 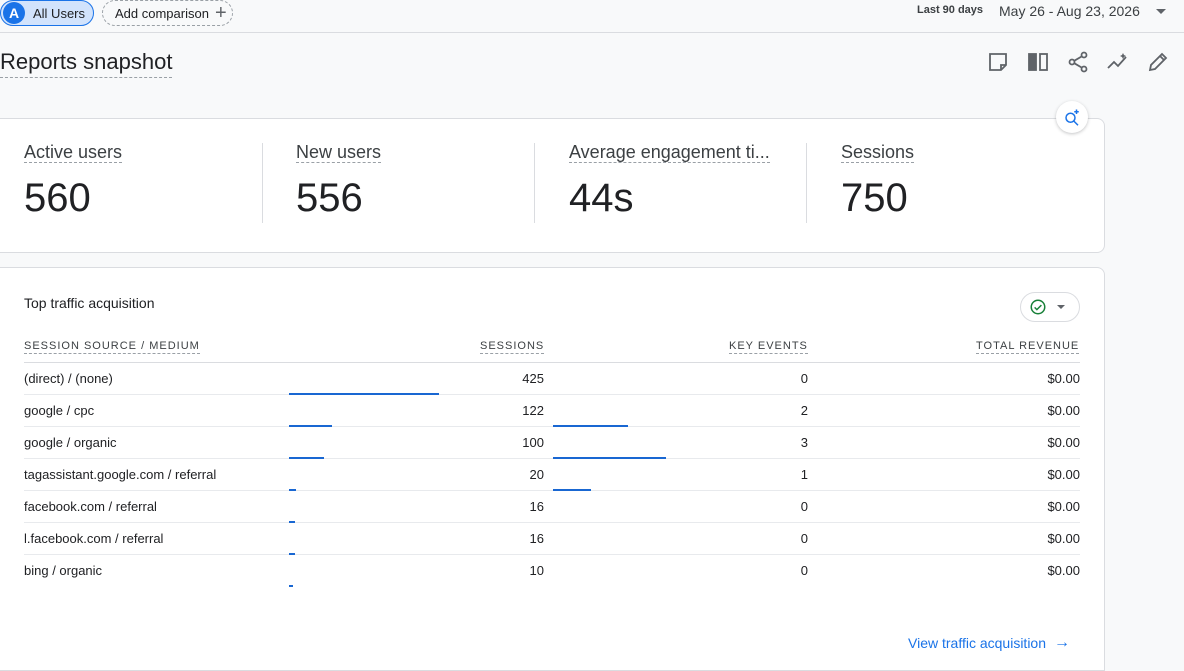 I want to click on kpi-new-users: New users 556, so click(x=339, y=183).